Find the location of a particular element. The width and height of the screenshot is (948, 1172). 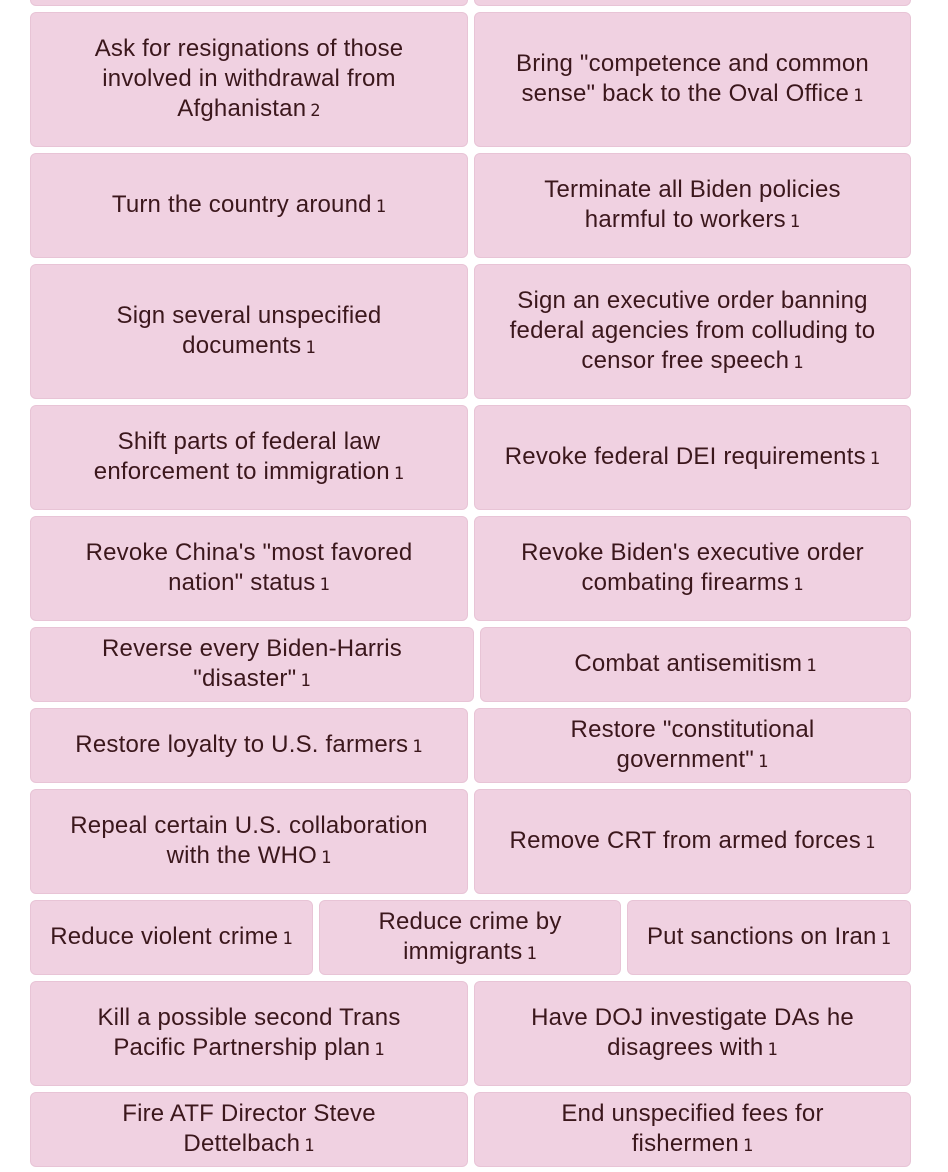

promise-text: Reduce violent crime 1 is located at coordinates (171, 938).